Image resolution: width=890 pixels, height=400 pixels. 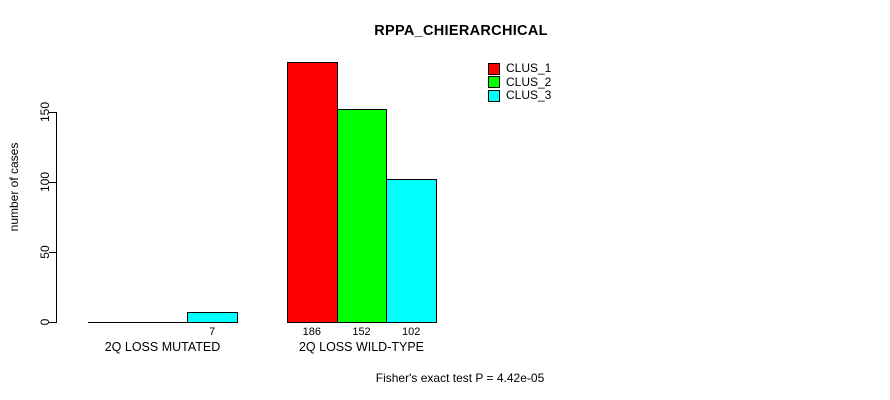 What do you see at coordinates (212, 317) in the screenshot?
I see `bar-clus_3-group1` at bounding box center [212, 317].